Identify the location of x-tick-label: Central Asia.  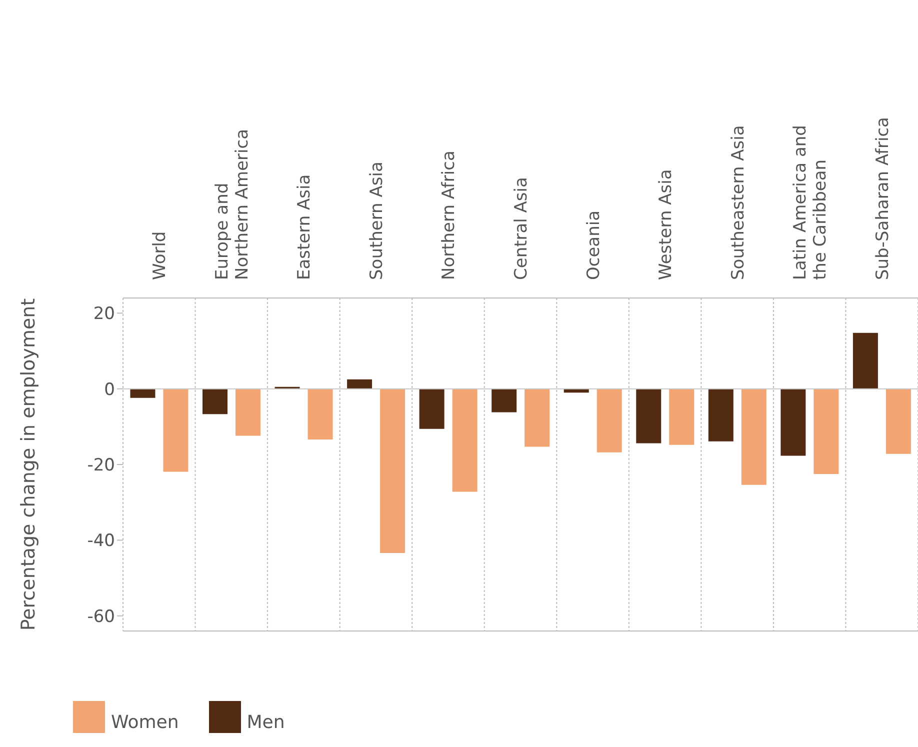
(522, 228).